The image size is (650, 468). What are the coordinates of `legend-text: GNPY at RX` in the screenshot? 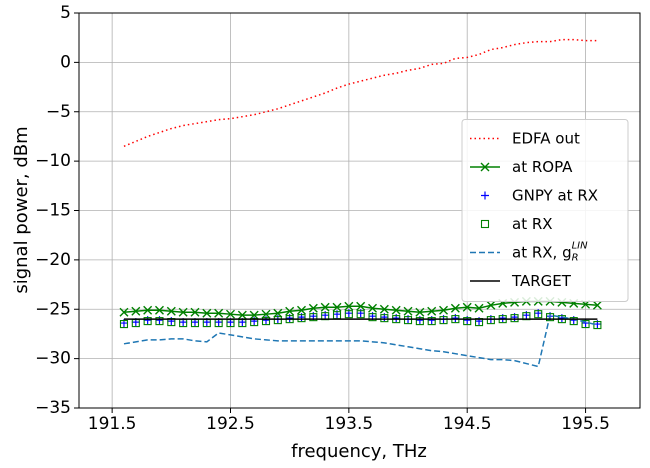 It's located at (555, 195).